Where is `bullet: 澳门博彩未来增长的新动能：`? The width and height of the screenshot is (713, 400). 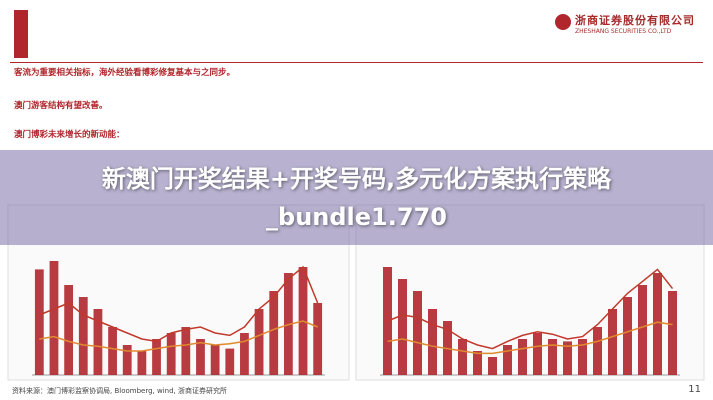
bullet: 澳门博彩未来增长的新动能： is located at coordinates (354, 135).